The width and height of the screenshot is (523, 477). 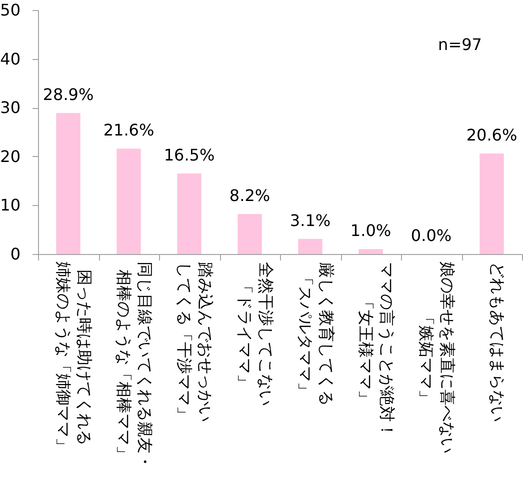 I want to click on annotation: n=97, so click(x=460, y=44).